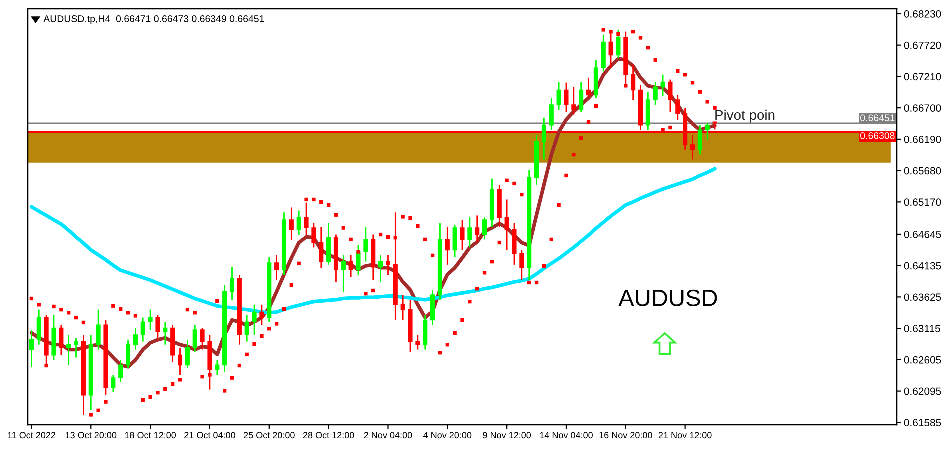 The image size is (952, 451). Describe the element at coordinates (91, 435) in the screenshot. I see `x-tick-label: 13 Oct 20:00` at that location.